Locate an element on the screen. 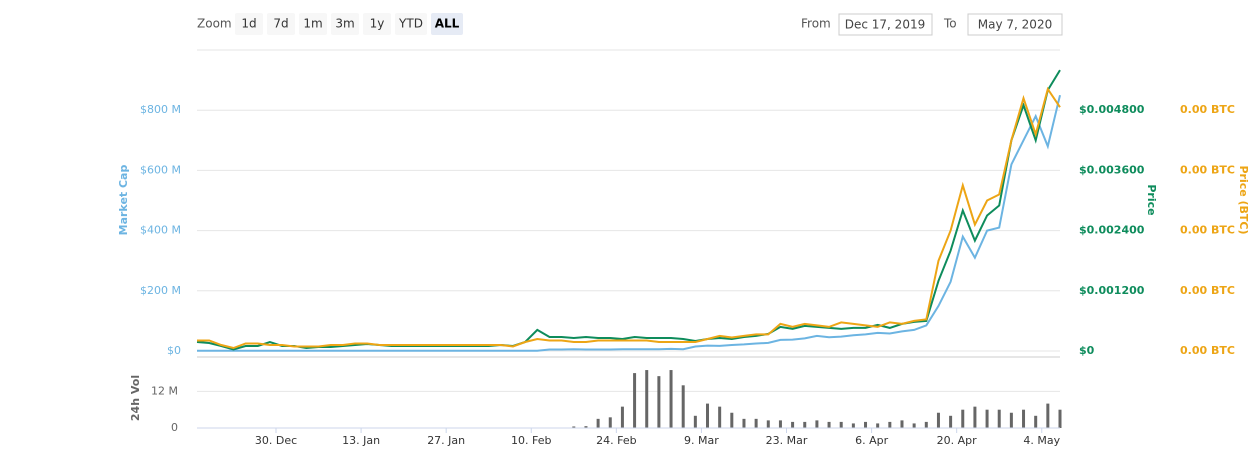 The width and height of the screenshot is (1259, 460). x-tick-label: 6. Apr is located at coordinates (871, 440).